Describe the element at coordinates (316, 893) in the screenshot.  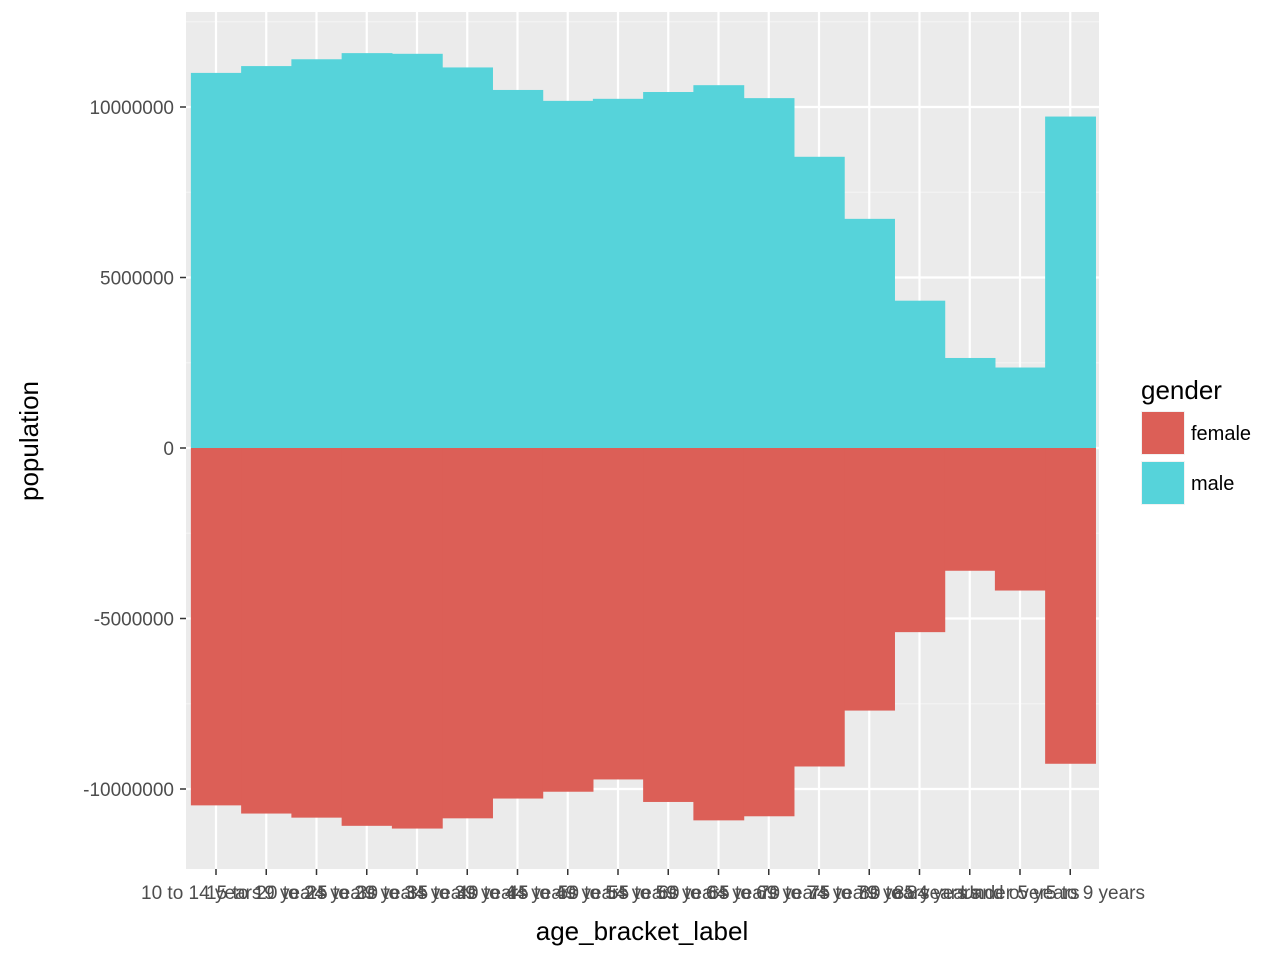
I see `x-tick-label: 20 to 24 years` at that location.